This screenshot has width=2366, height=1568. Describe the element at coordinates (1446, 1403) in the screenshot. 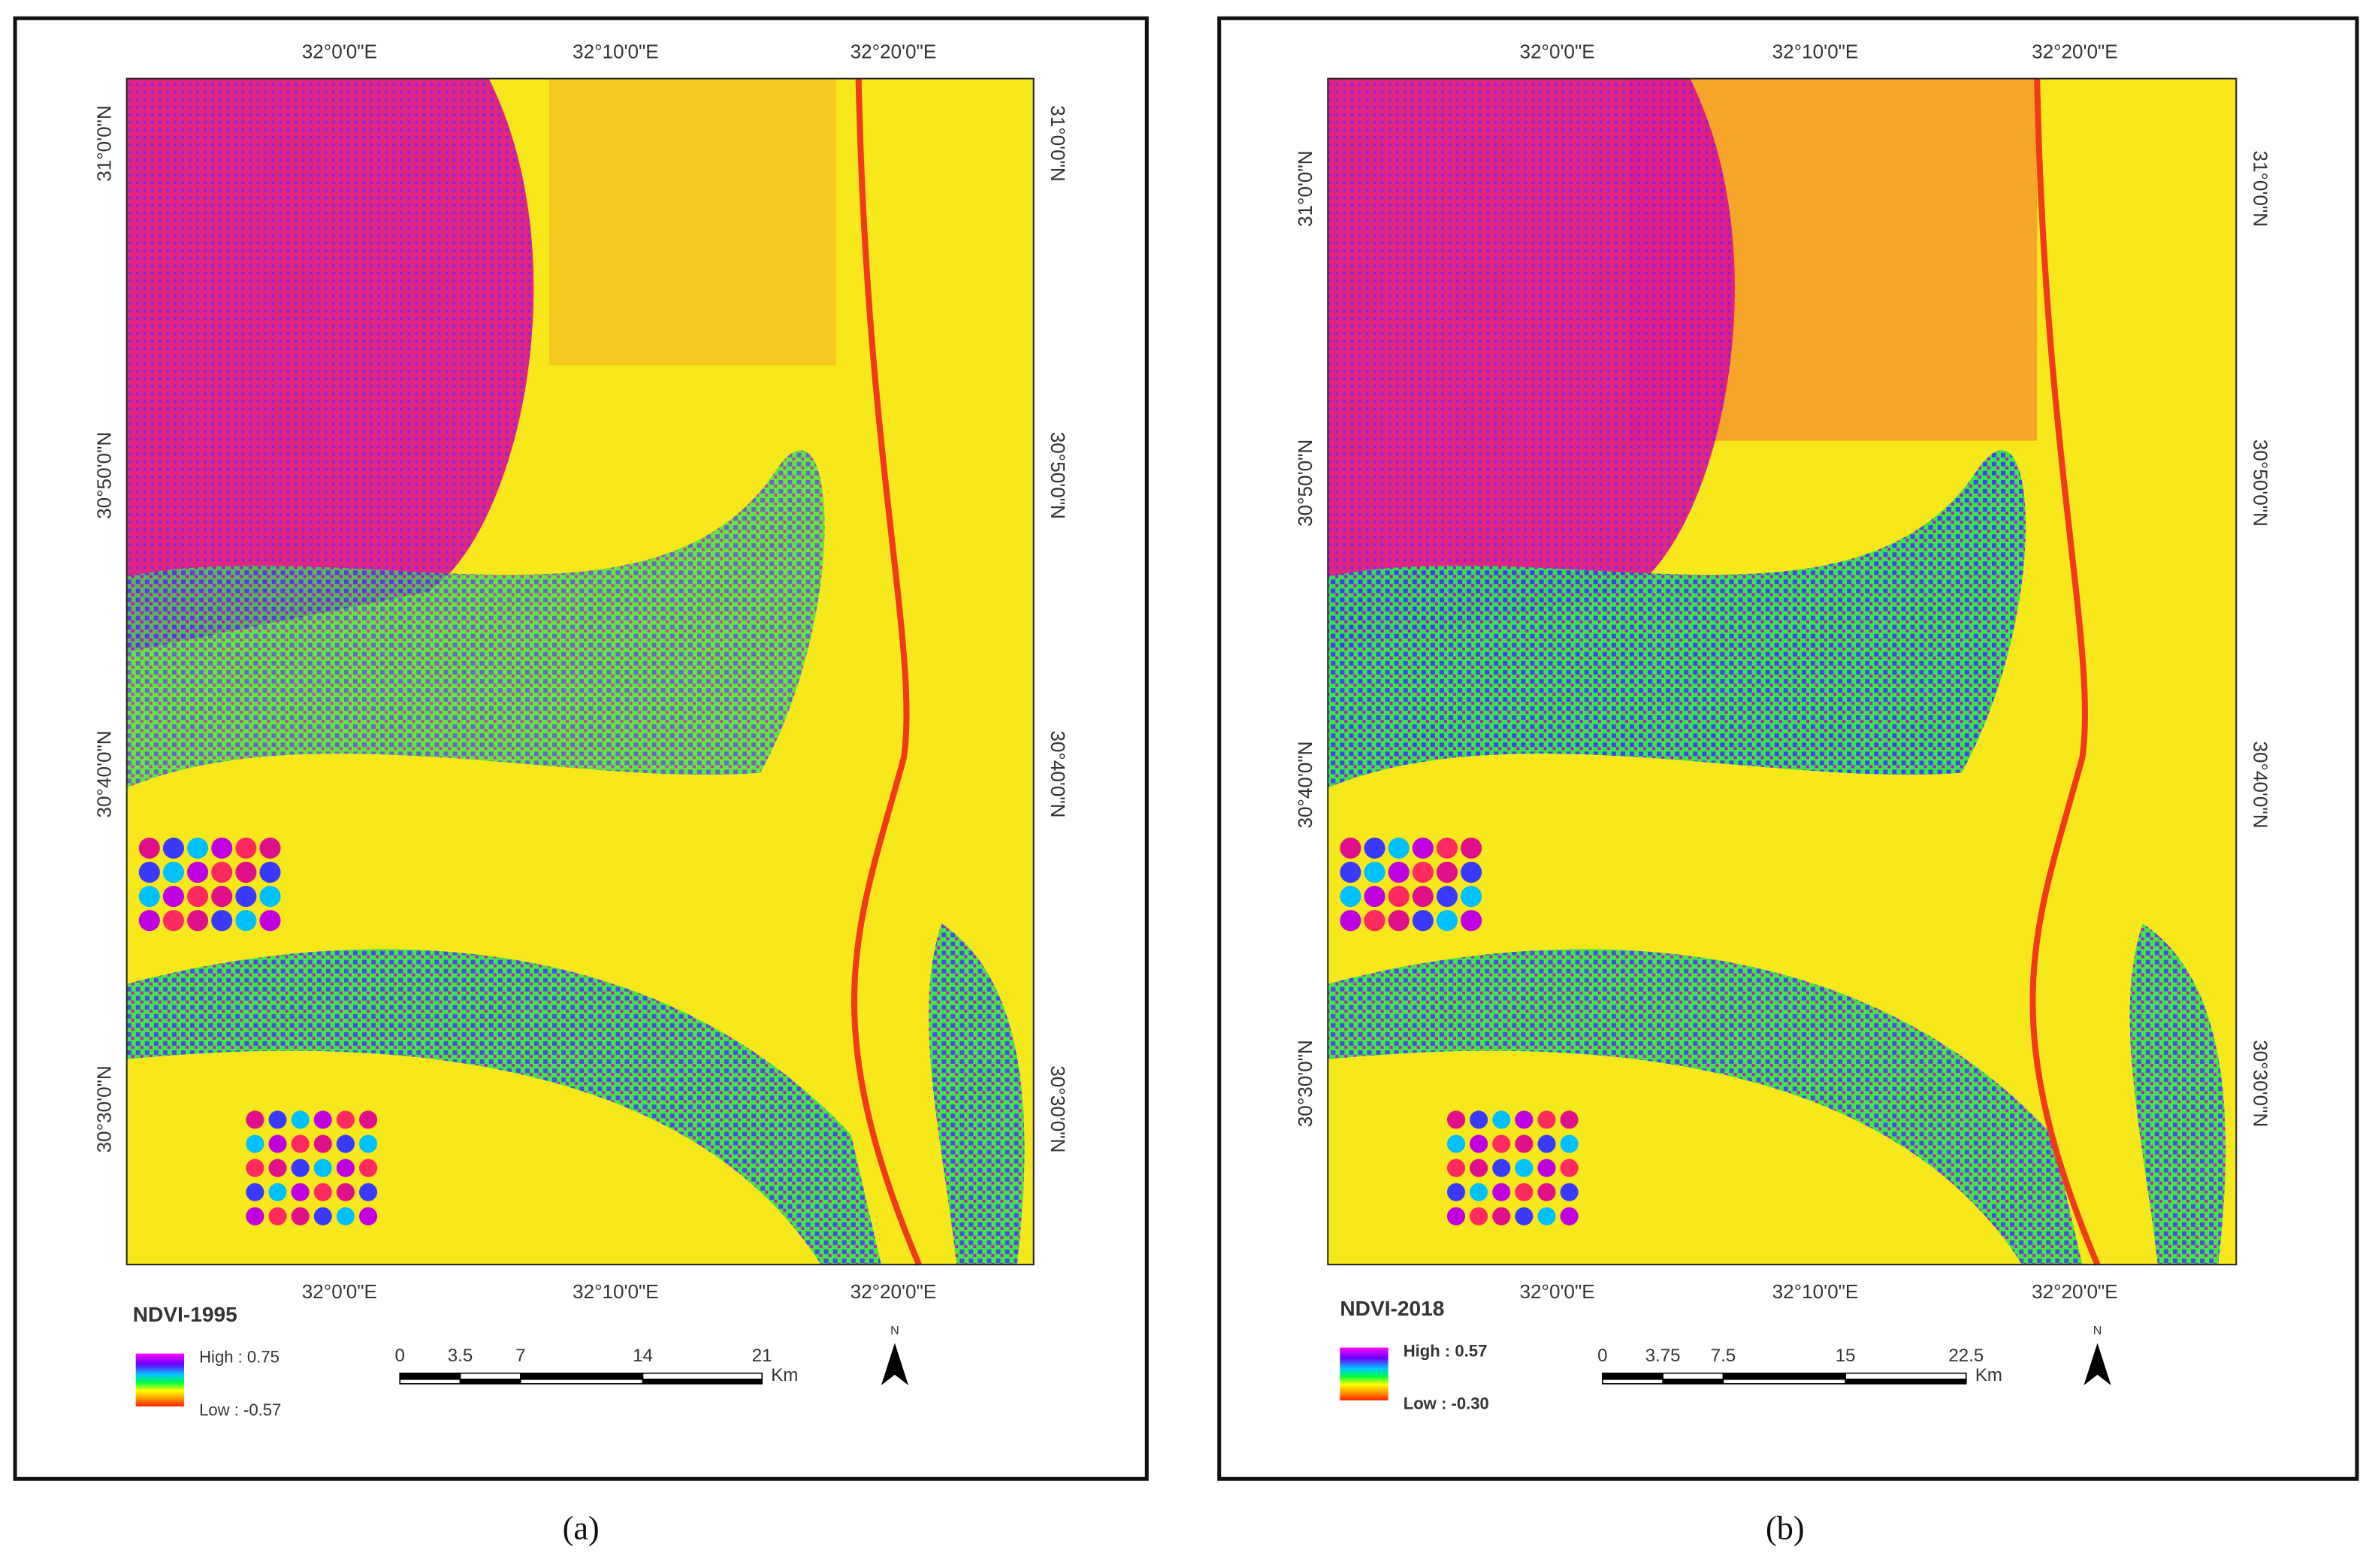

I see `legend-low: Low : -0.30` at that location.